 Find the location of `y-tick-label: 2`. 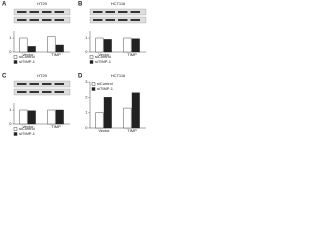

y-tick-label: 2 is located at coordinates (86, 96).